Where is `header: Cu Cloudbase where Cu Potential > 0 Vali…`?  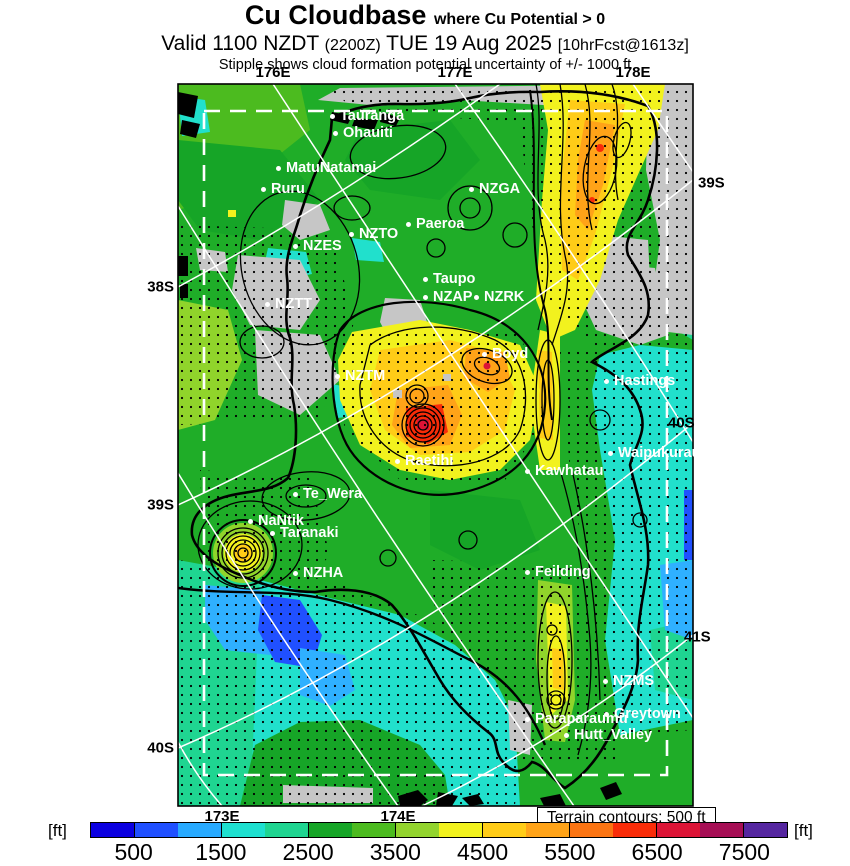 header: Cu Cloudbase where Cu Potential > 0 Vali… is located at coordinates (425, 38).